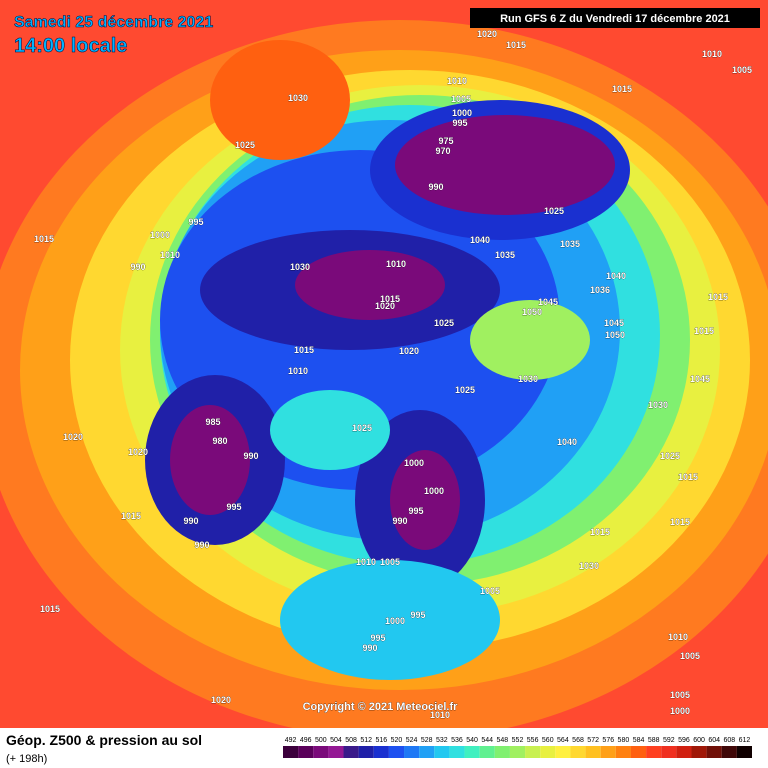 Image resolution: width=768 pixels, height=768 pixels. What do you see at coordinates (366, 740) in the screenshot?
I see `colorbar-label: 512` at bounding box center [366, 740].